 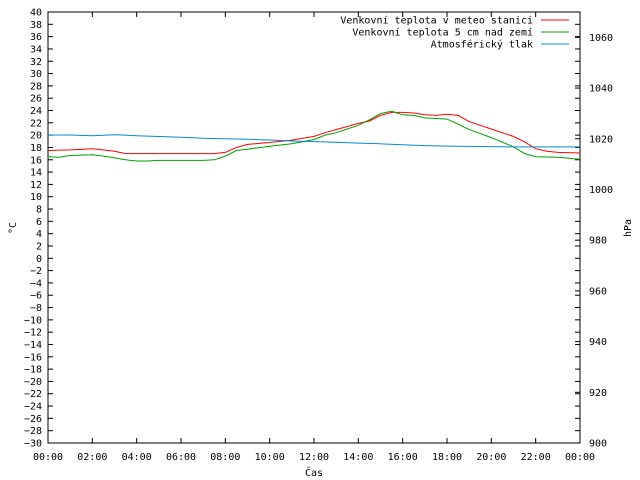 What do you see at coordinates (601, 38) in the screenshot?
I see `y2-tick-label: 1060` at bounding box center [601, 38].